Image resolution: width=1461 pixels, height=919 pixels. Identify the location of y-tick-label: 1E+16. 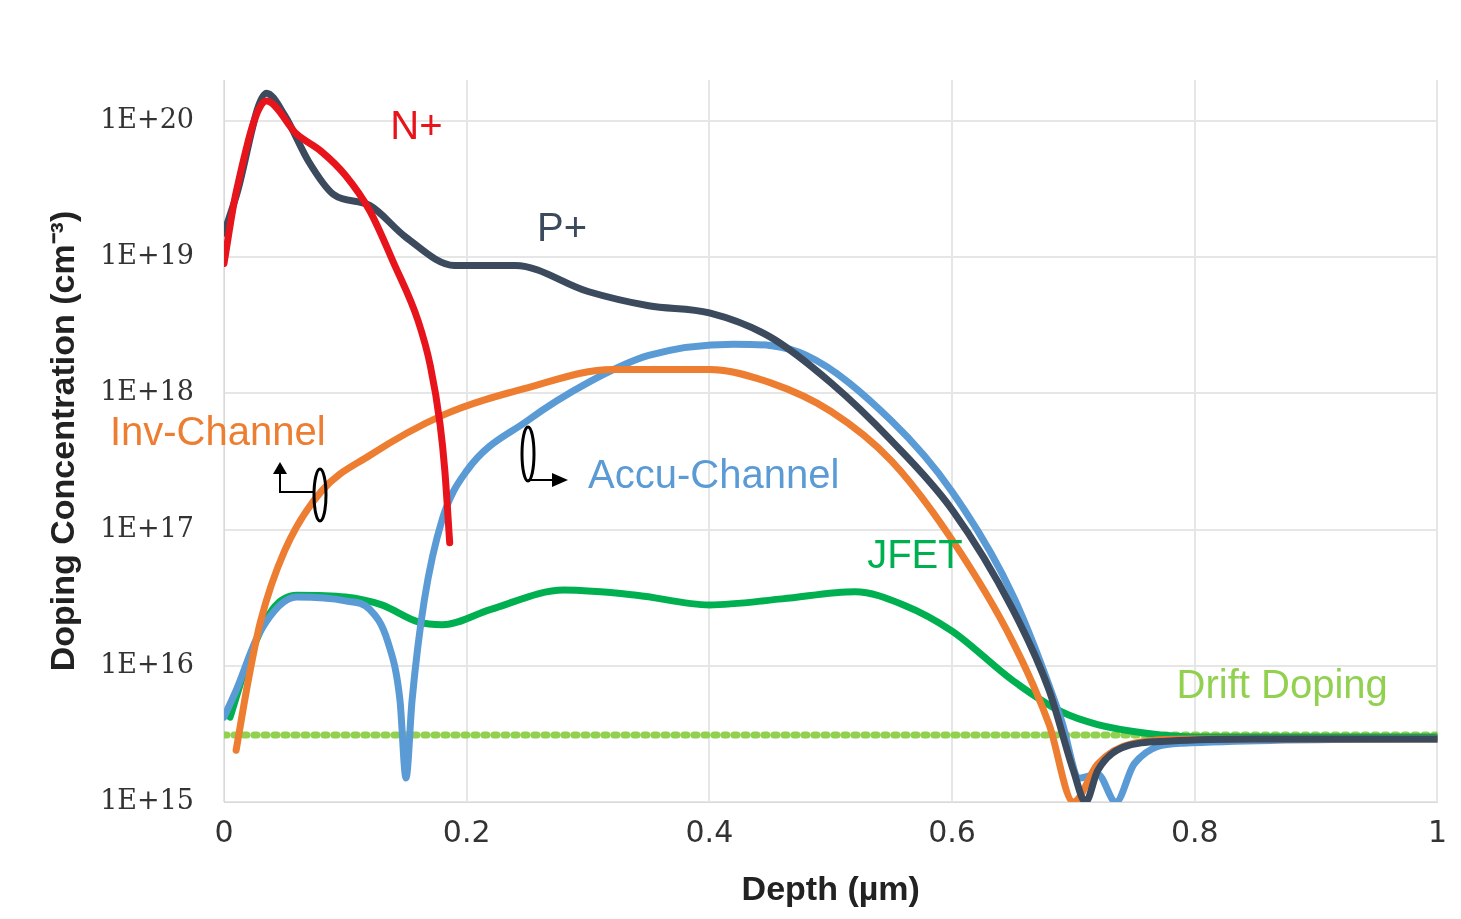
(147, 663).